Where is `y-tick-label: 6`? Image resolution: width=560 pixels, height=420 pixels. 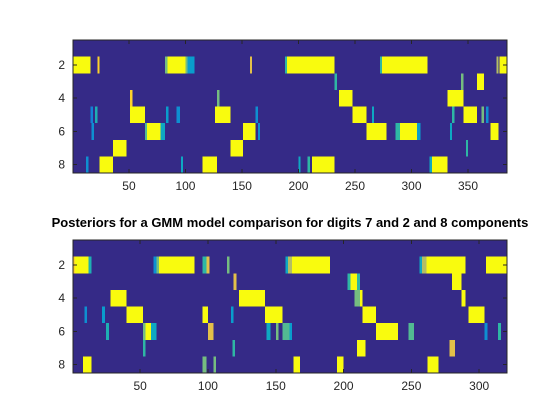
y-tick-label: 6 is located at coordinates (61, 131).